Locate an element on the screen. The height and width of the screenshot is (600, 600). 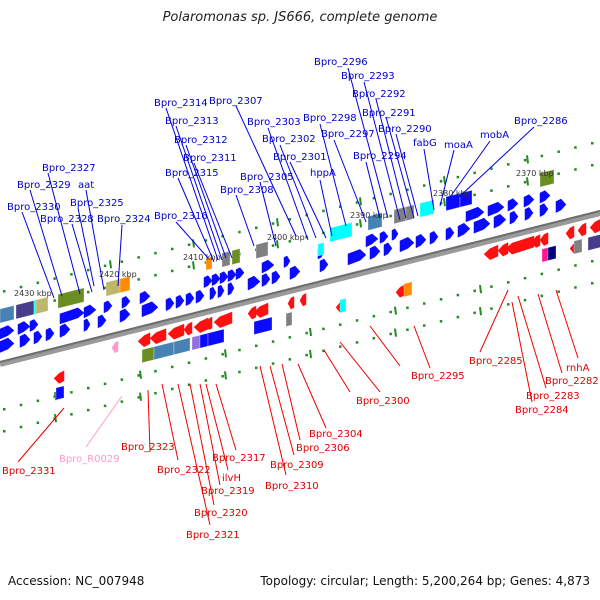
gene-label: Bpro_2329 is located at coordinates (44, 185).